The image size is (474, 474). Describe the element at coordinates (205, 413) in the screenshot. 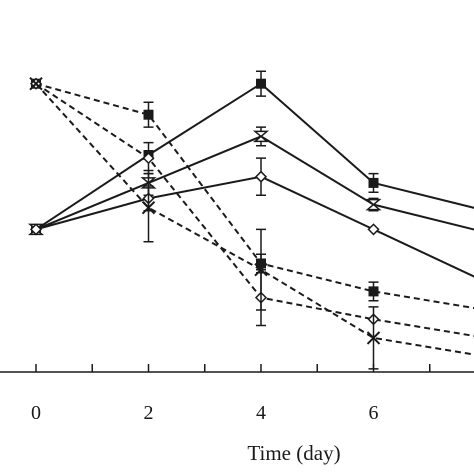

I see `x-axis-tick-labels: 0 2 4 6` at that location.